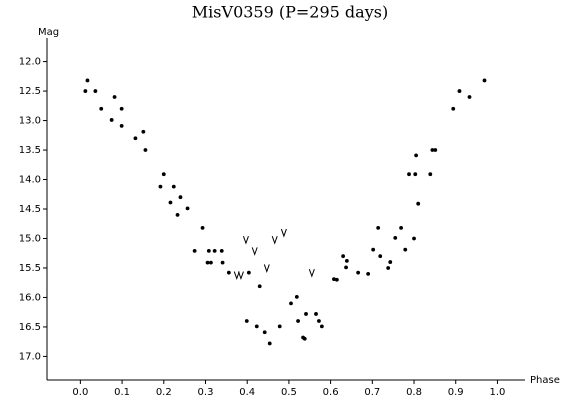 The width and height of the screenshot is (580, 406). I want to click on x-tick-label: 0.2, so click(164, 392).